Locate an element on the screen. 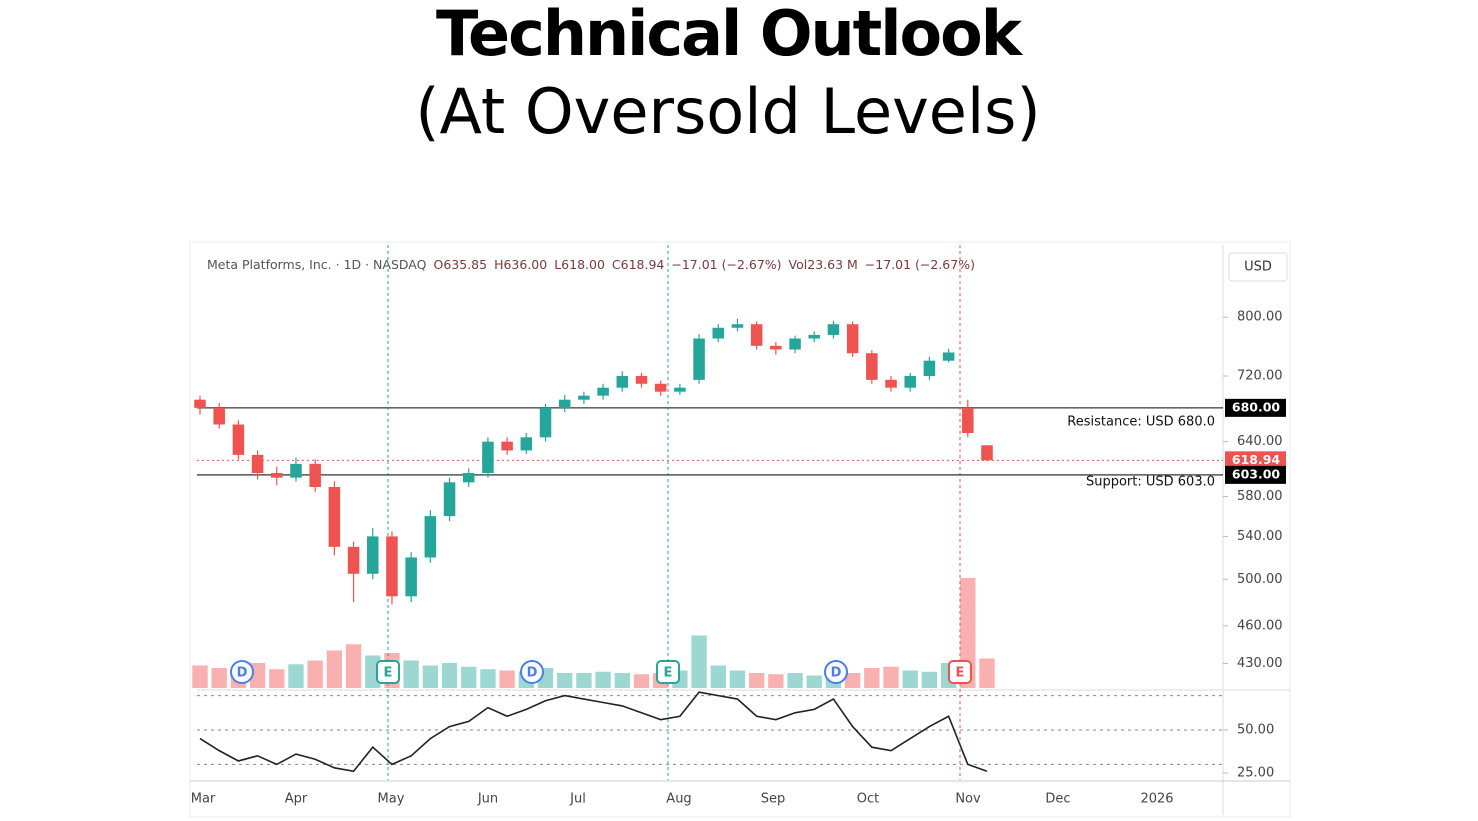 This screenshot has width=1478, height=821. price-box-label: 680.00 is located at coordinates (1256, 406).